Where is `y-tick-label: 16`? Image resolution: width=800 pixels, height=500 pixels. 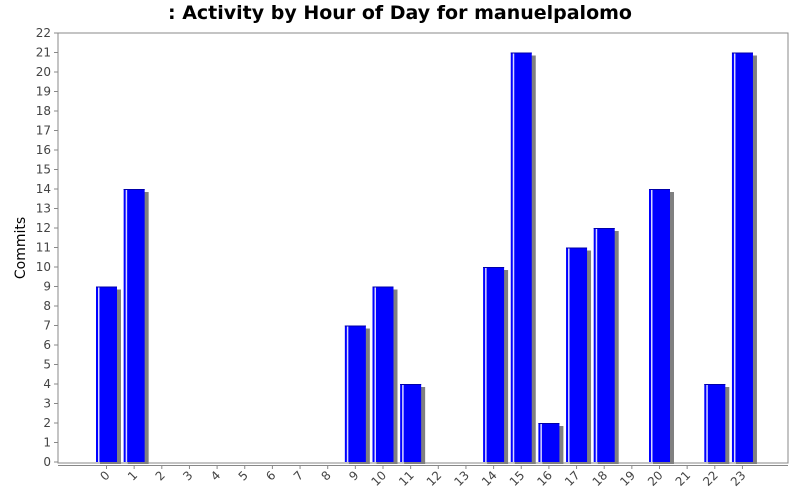 y-tick-label: 16 is located at coordinates (43, 150).